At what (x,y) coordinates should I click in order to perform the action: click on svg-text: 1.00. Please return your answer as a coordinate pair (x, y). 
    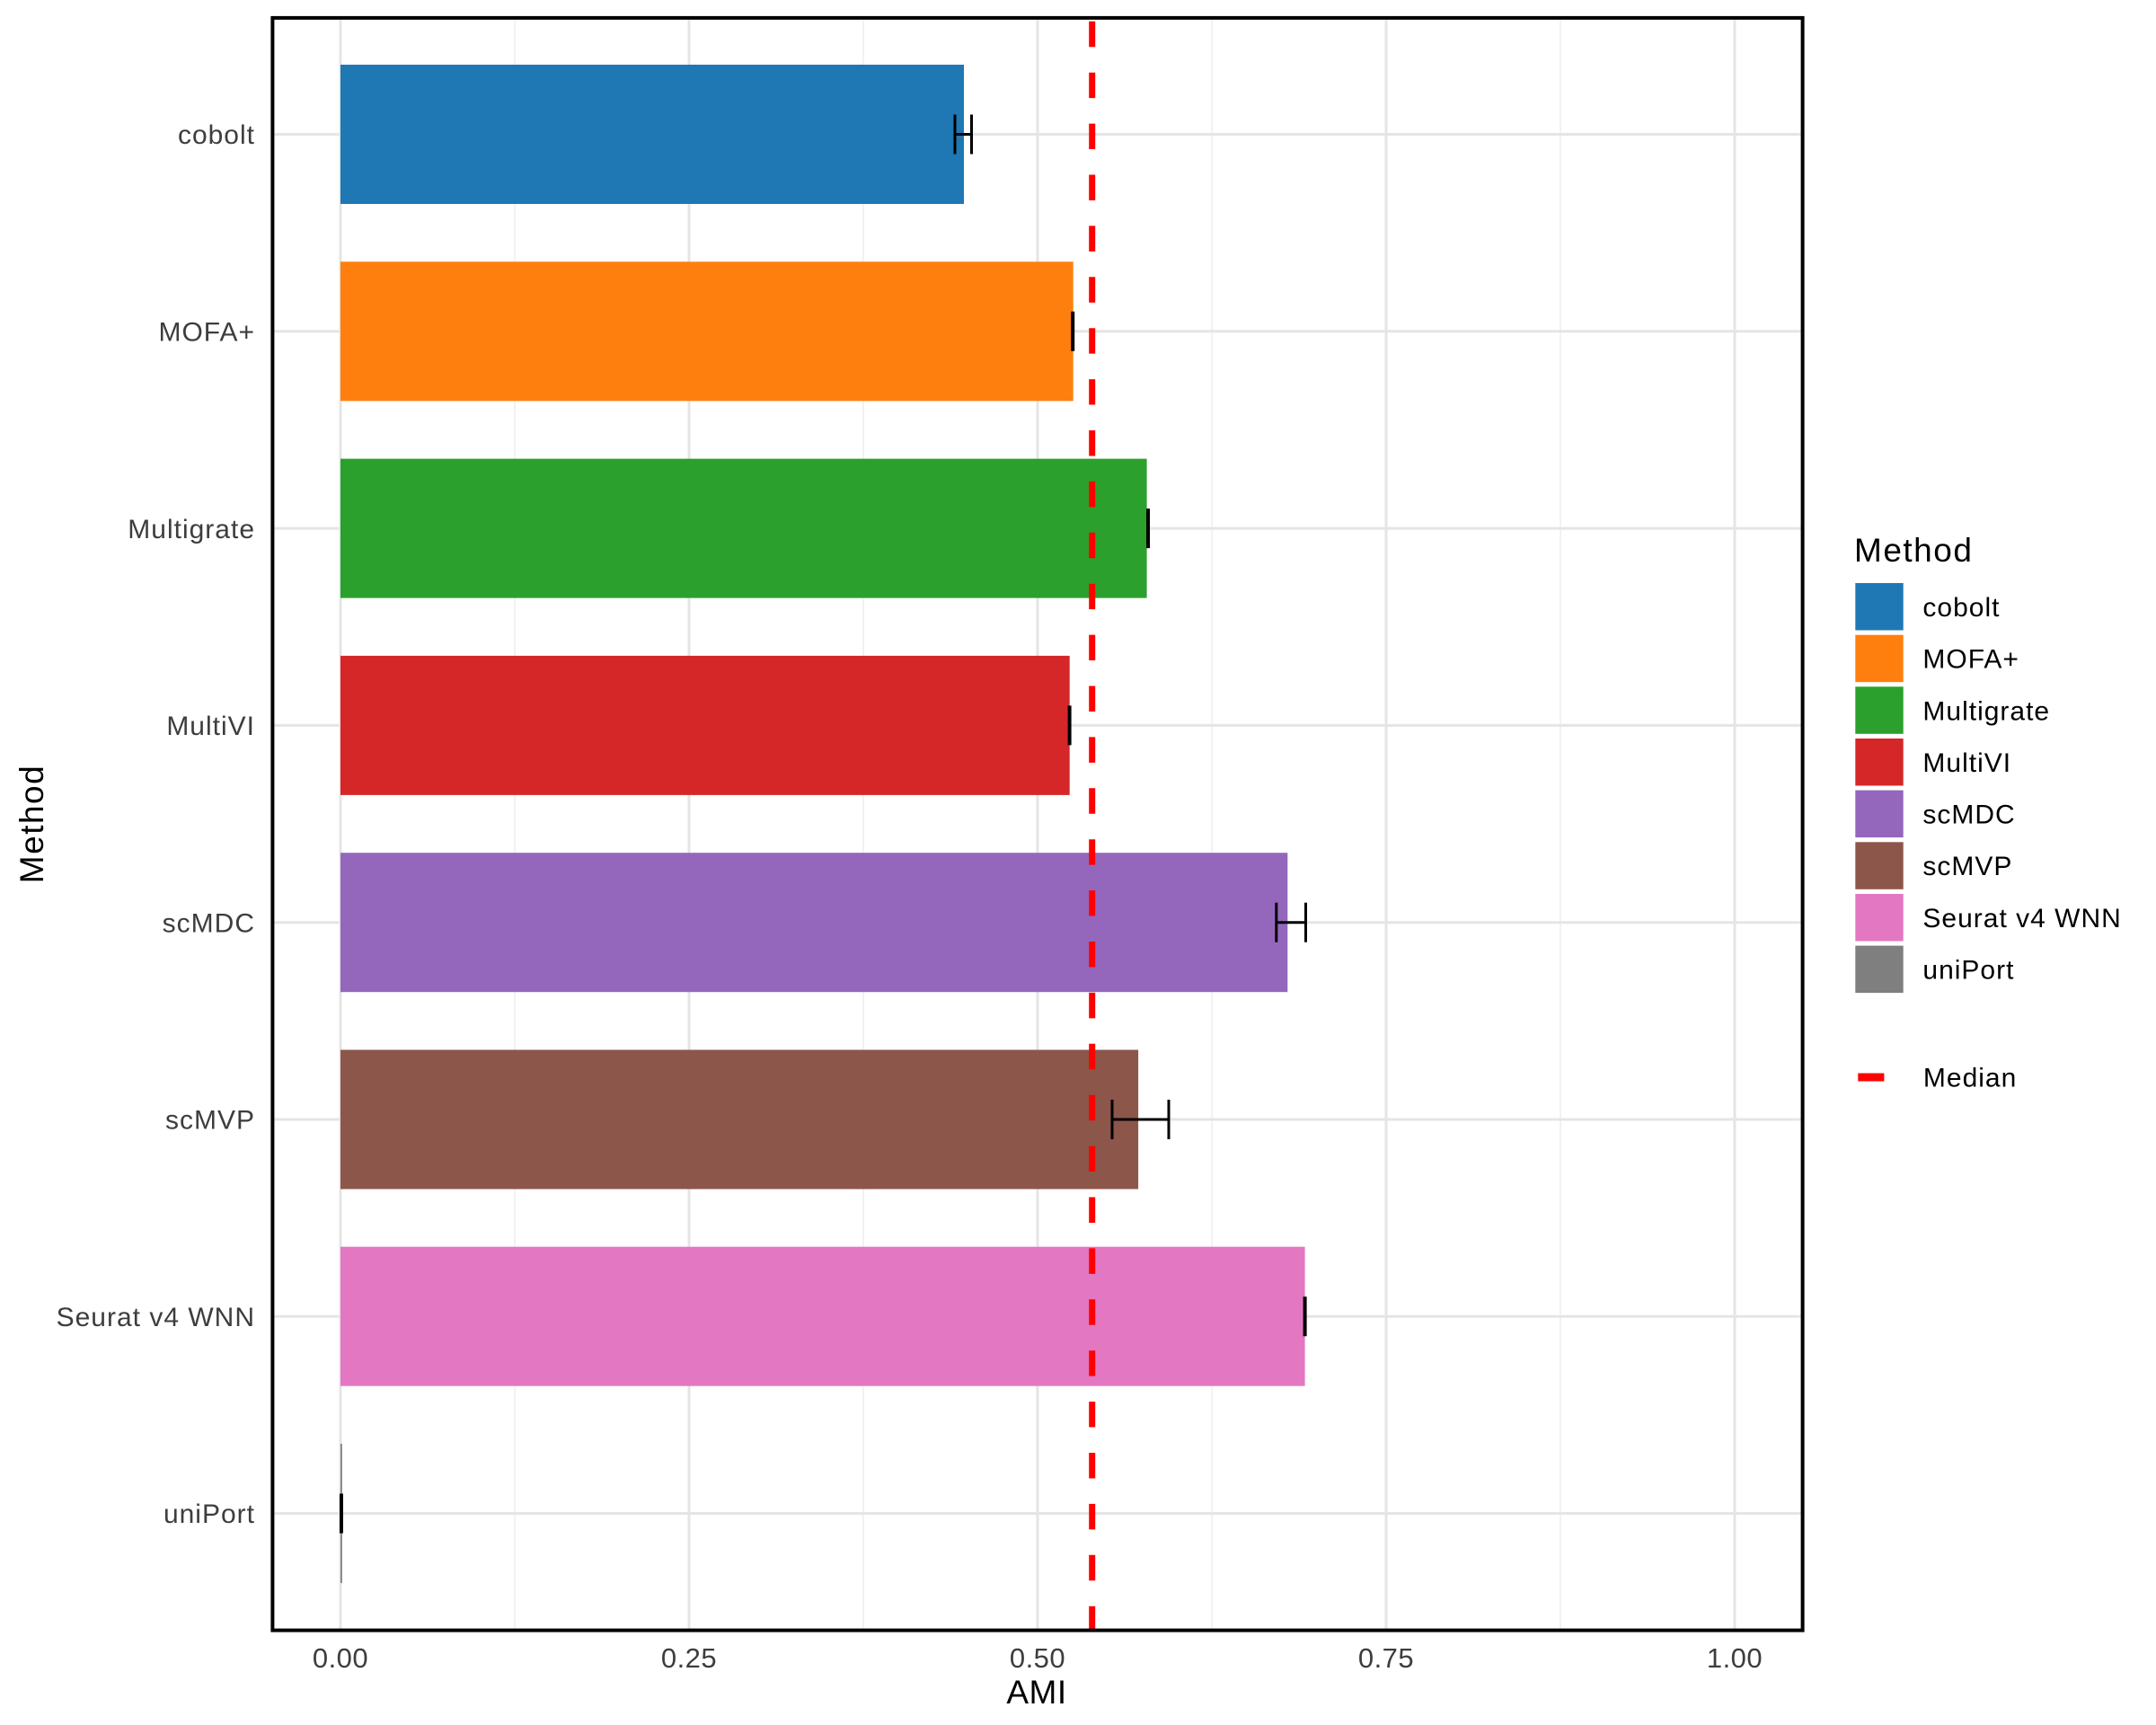
    Looking at the image, I should click on (1735, 1658).